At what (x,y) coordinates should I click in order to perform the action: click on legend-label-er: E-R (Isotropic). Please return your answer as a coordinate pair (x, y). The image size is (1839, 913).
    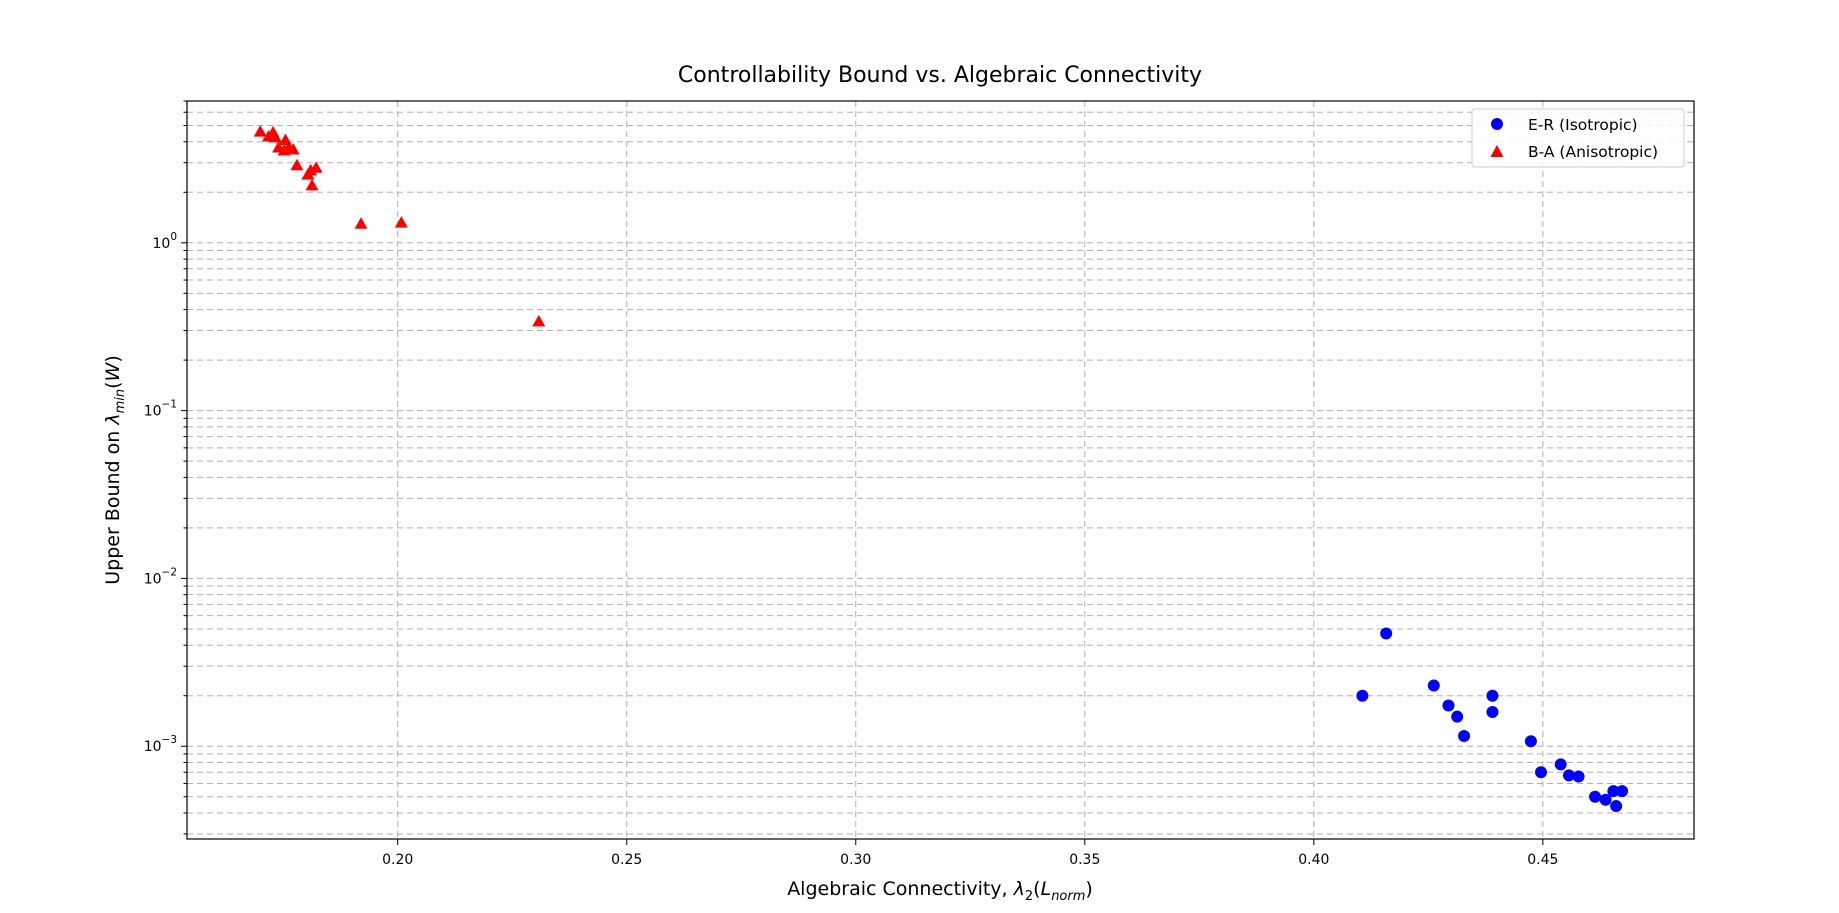
    Looking at the image, I should click on (1583, 125).